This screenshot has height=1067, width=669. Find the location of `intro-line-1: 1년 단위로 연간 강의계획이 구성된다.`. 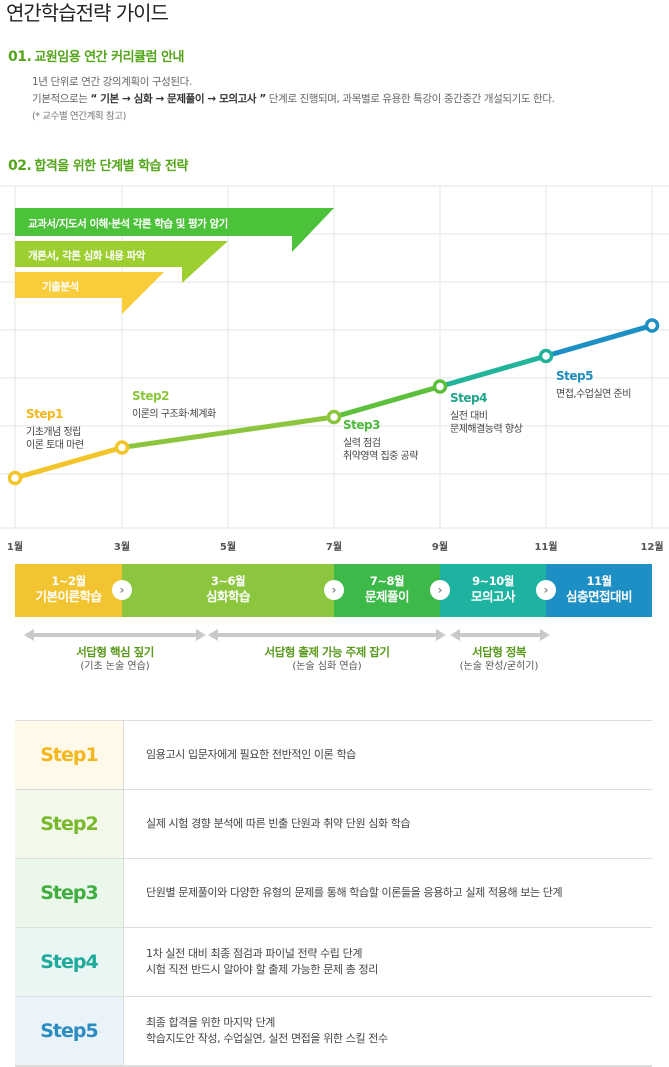

intro-line-1: 1년 단위로 연간 강의계획이 구성된다. is located at coordinates (112, 82).